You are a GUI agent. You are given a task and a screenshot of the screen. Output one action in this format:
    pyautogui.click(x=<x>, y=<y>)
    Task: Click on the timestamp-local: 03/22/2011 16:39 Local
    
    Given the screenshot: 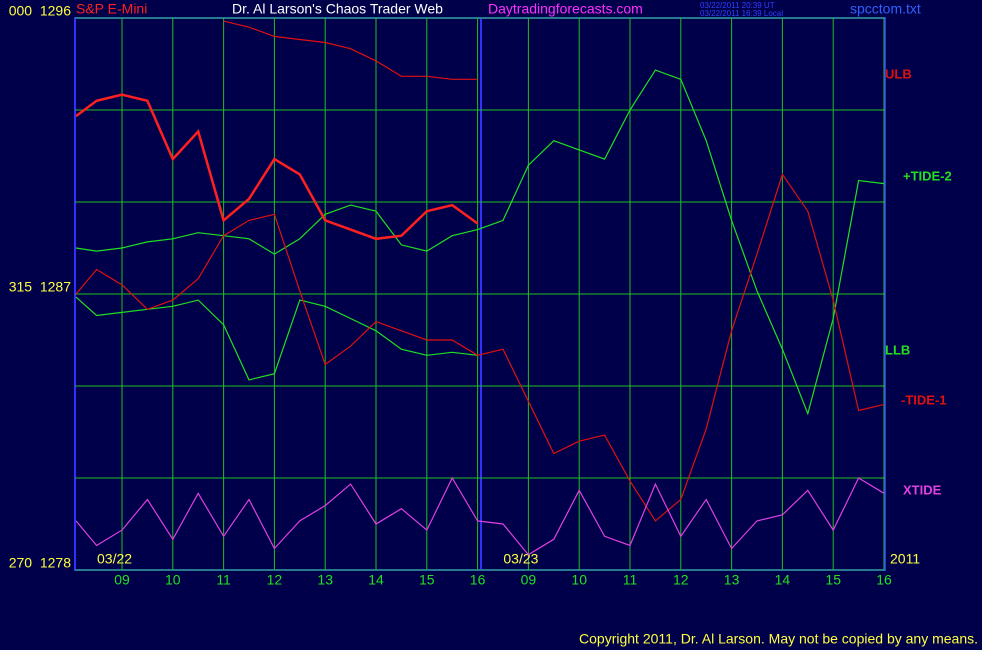 What is the action you would take?
    pyautogui.click(x=741, y=13)
    